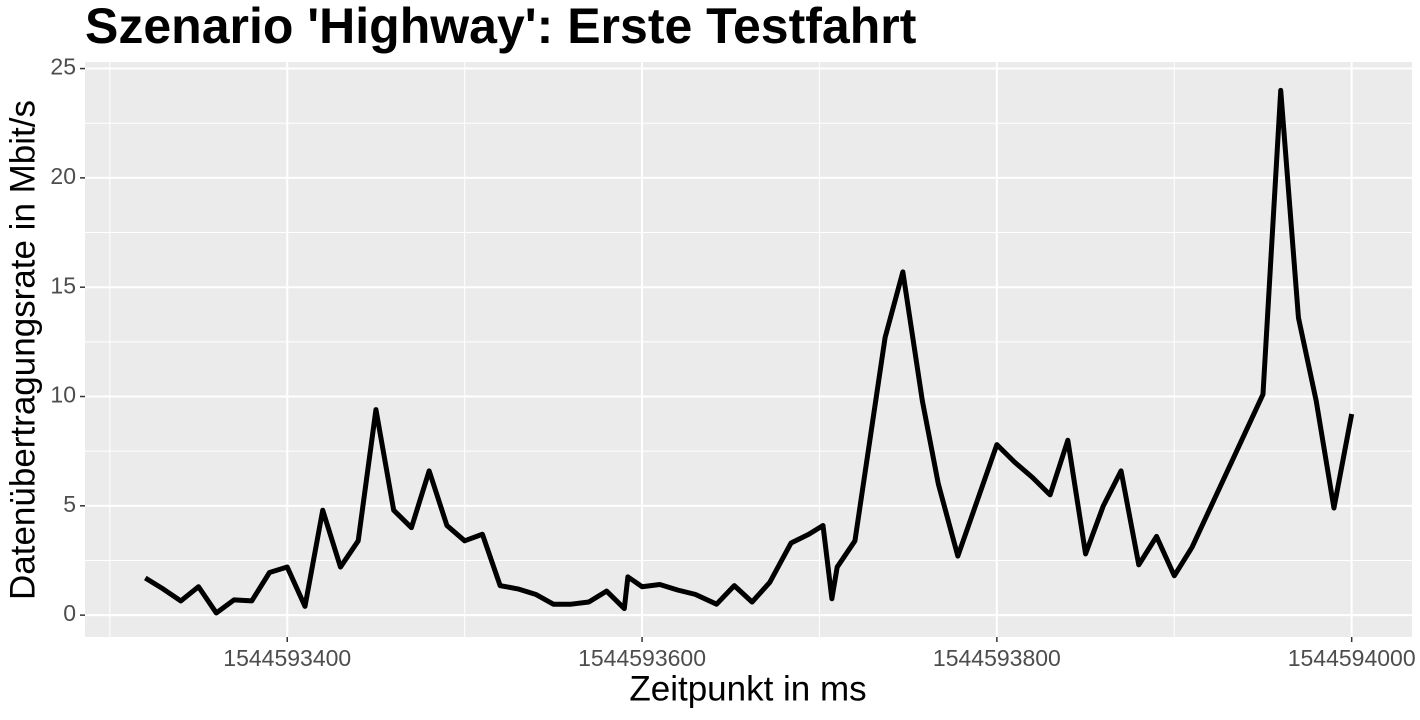  I want to click on x-tick-label: 1544593600, so click(642, 658).